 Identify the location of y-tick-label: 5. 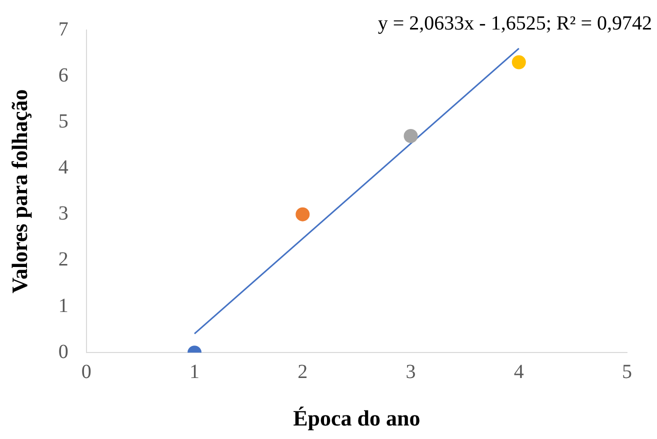
(63, 121).